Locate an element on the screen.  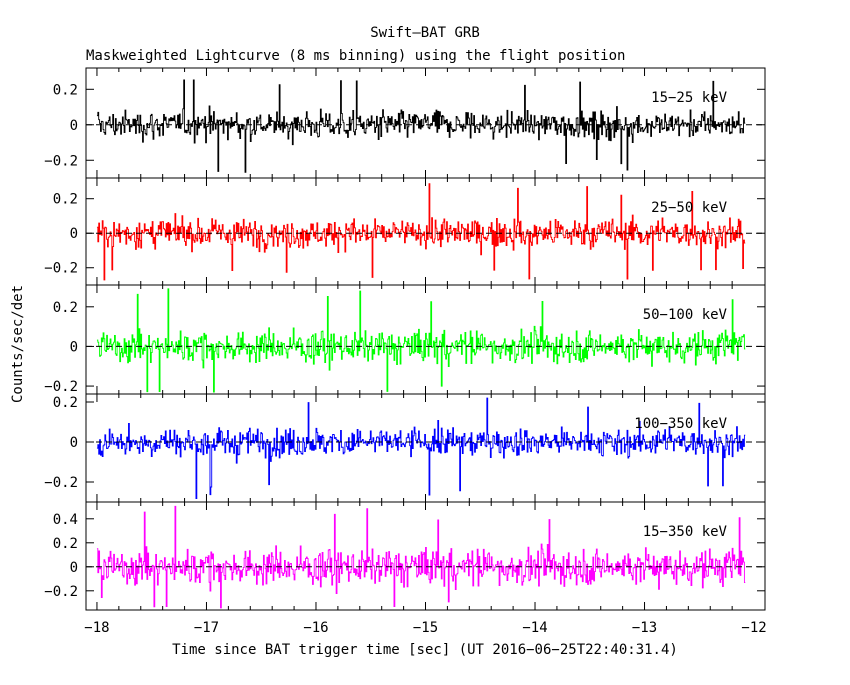
panel-5: −0.2 0 0.2 0.4 15−350 keV is located at coordinates (405, 556).